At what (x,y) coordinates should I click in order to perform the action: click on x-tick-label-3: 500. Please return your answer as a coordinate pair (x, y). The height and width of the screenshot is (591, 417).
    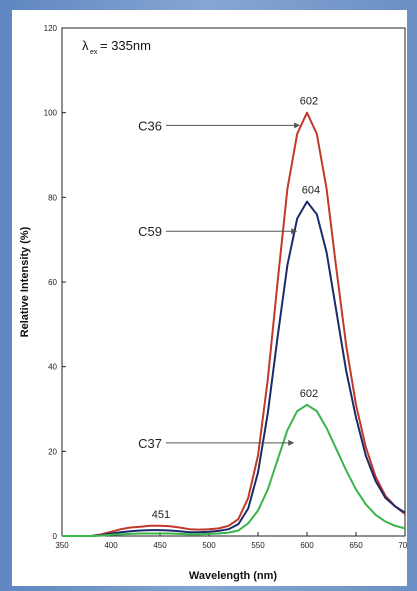
    Looking at the image, I should click on (209, 545).